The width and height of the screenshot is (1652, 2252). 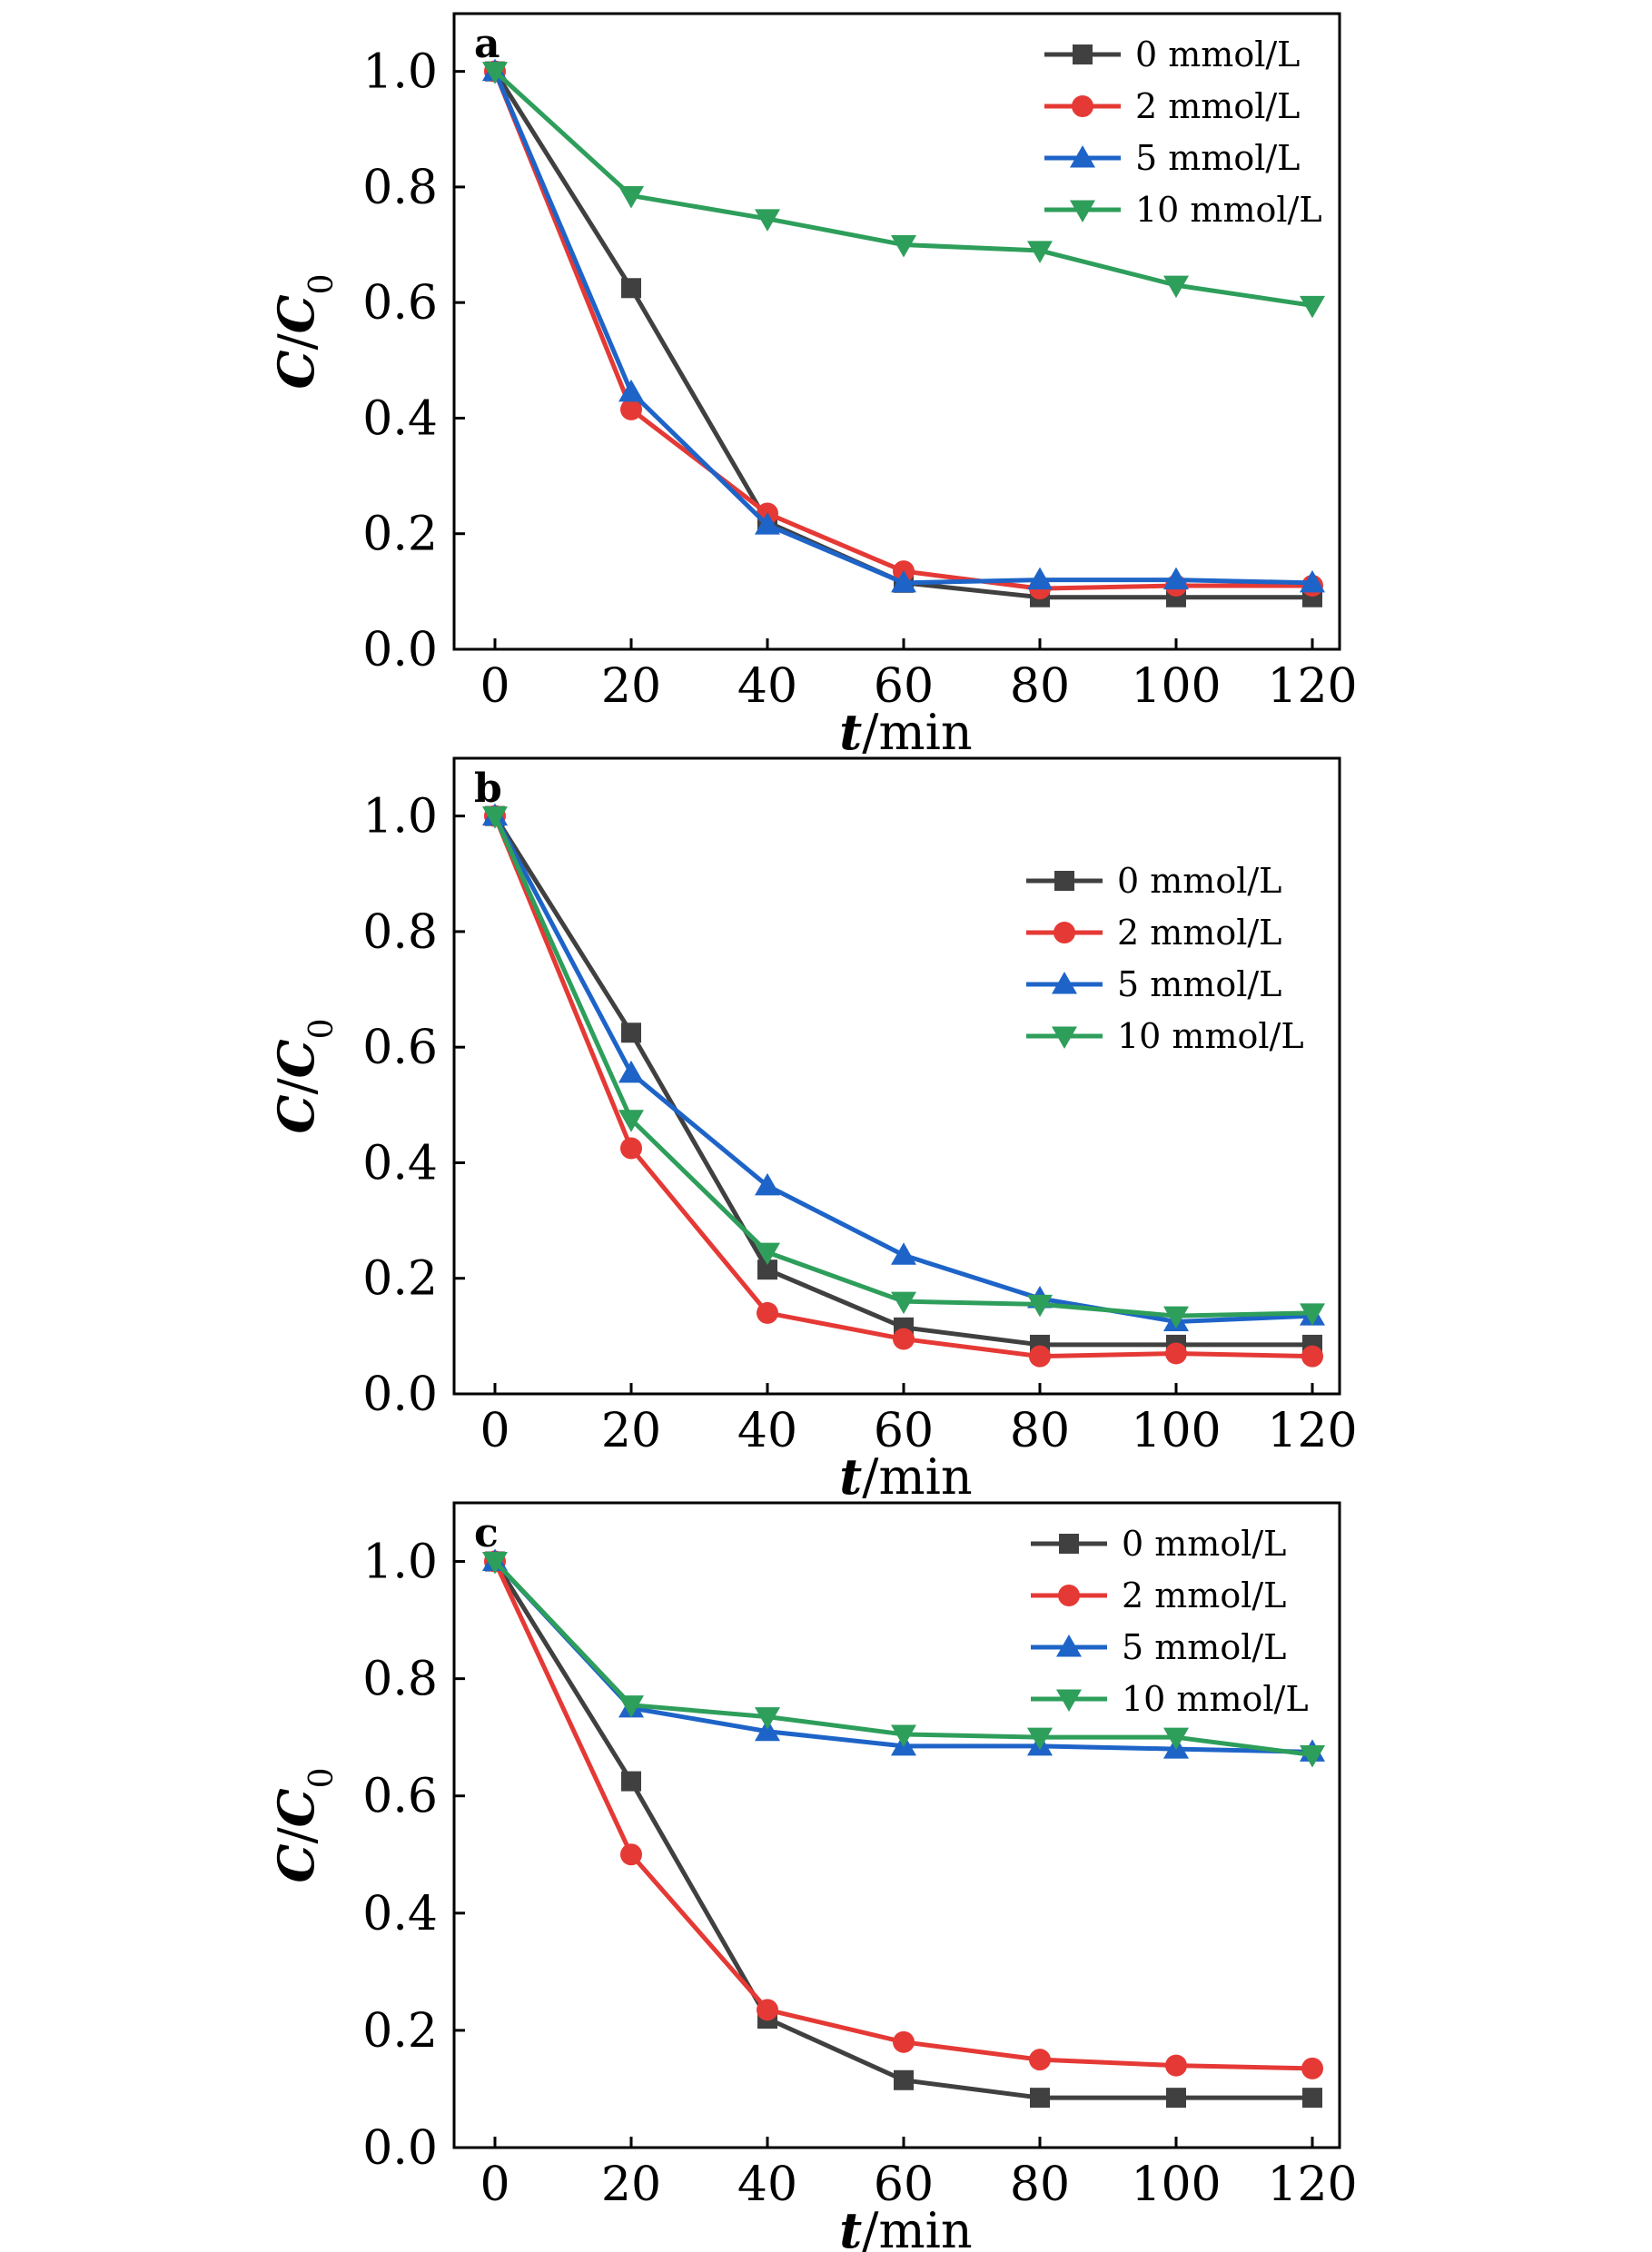 I want to click on x-tick-label: 80, so click(x=1040, y=1431).